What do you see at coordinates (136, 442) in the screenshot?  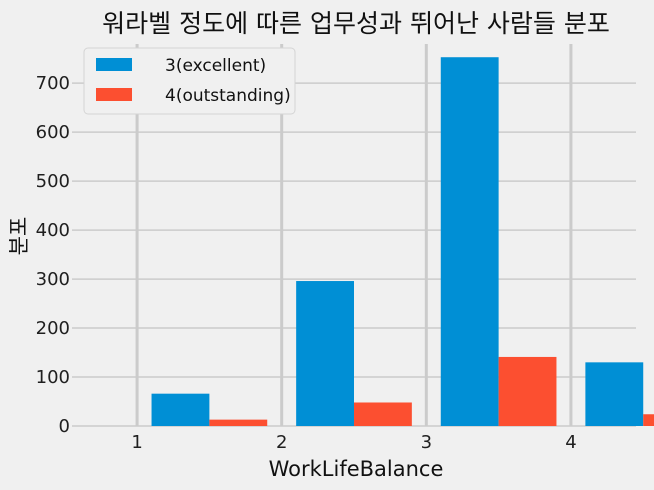 I see `x-tick-label: 1` at bounding box center [136, 442].